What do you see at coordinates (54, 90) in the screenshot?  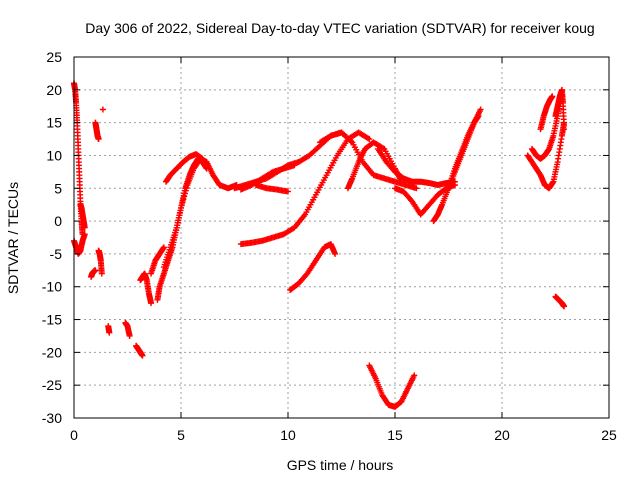 I see `y-tick-label: 20` at bounding box center [54, 90].